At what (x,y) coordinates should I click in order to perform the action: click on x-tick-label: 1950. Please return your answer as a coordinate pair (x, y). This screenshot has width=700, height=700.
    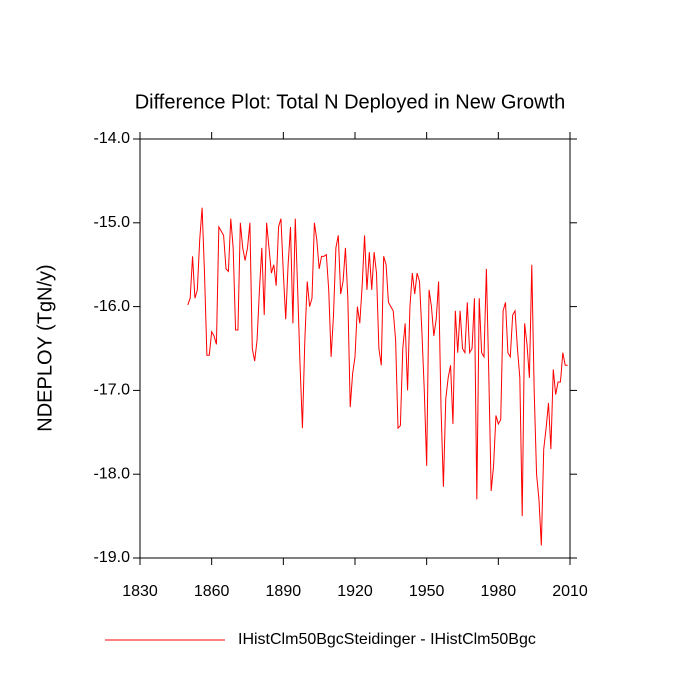
    Looking at the image, I should click on (427, 591).